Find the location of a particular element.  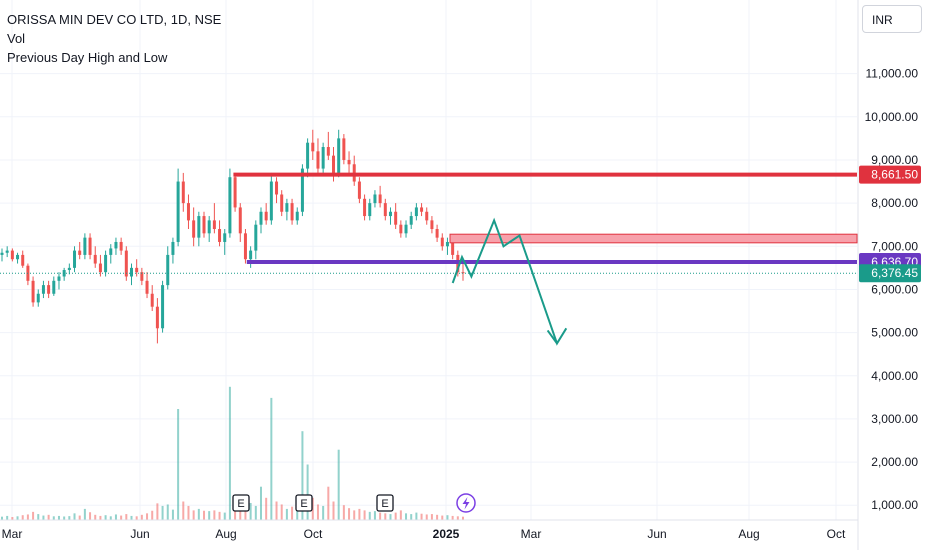

currency-button: INR is located at coordinates (892, 19).